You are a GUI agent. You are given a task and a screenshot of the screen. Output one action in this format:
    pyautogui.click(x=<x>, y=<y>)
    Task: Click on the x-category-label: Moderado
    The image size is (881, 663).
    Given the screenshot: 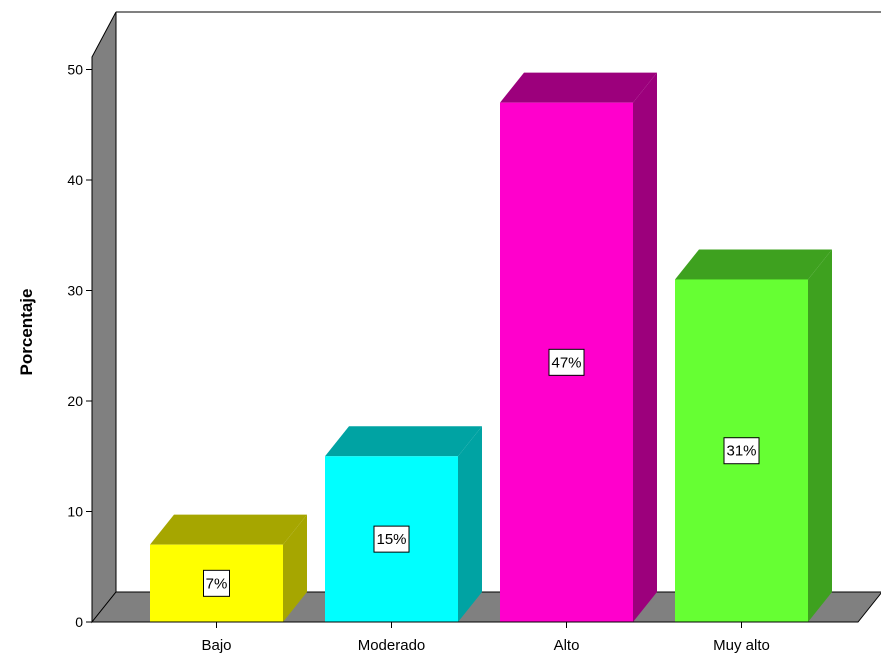 What is the action you would take?
    pyautogui.click(x=392, y=645)
    